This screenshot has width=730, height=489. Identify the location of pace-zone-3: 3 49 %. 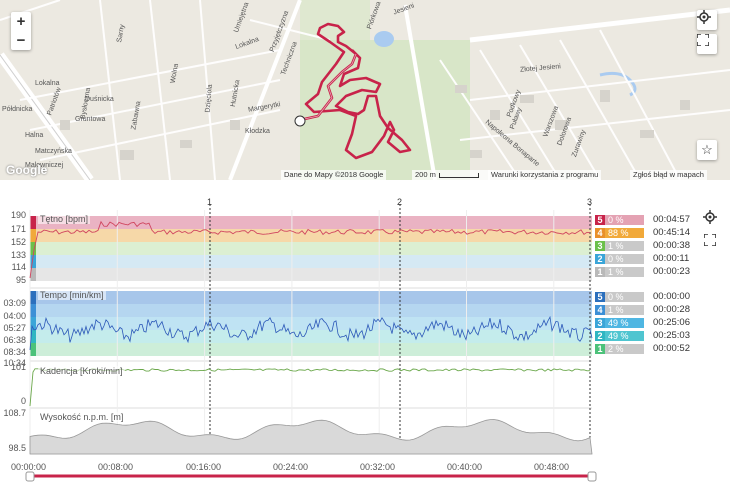
(619, 323).